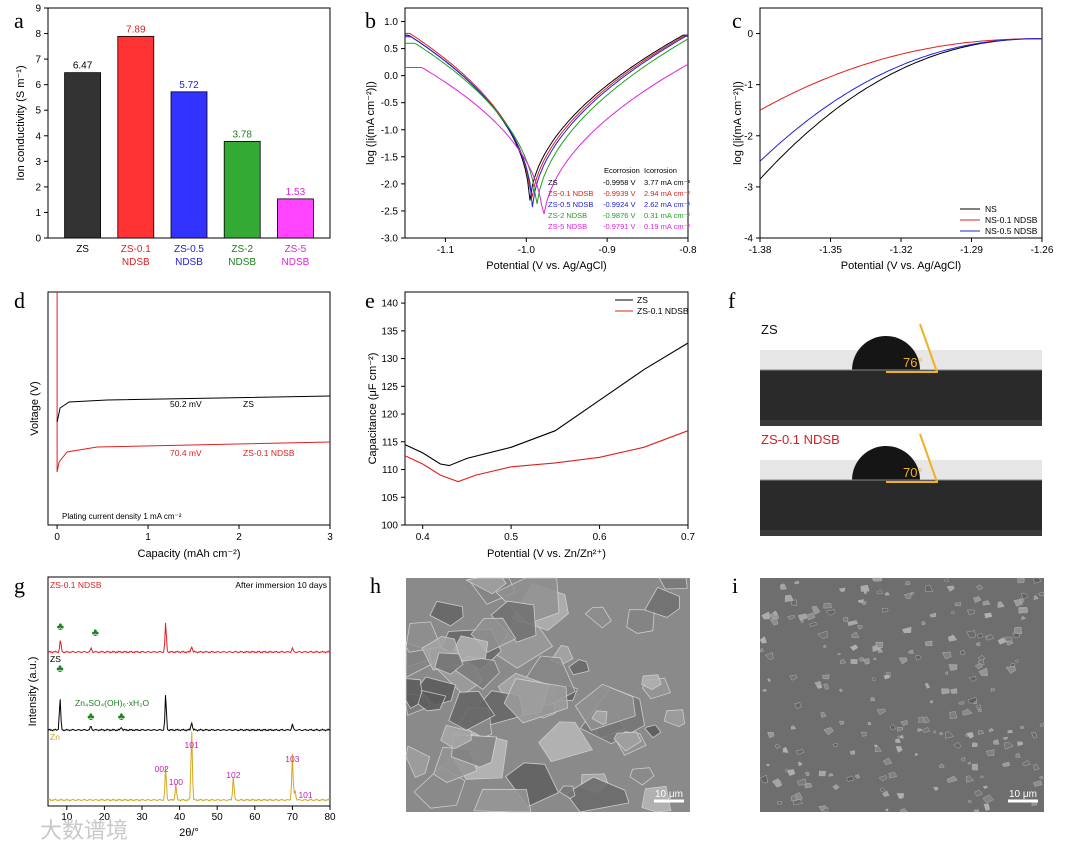 The image size is (1080, 848). What do you see at coordinates (900, 109) in the screenshot?
I see `lsv-curve` at bounding box center [900, 109].